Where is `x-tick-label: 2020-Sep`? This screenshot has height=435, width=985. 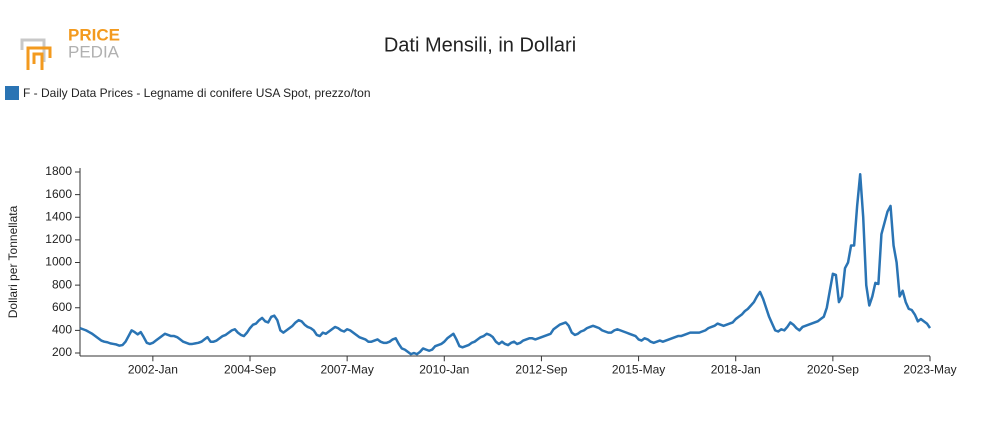 x-tick-label: 2020-Sep is located at coordinates (833, 369).